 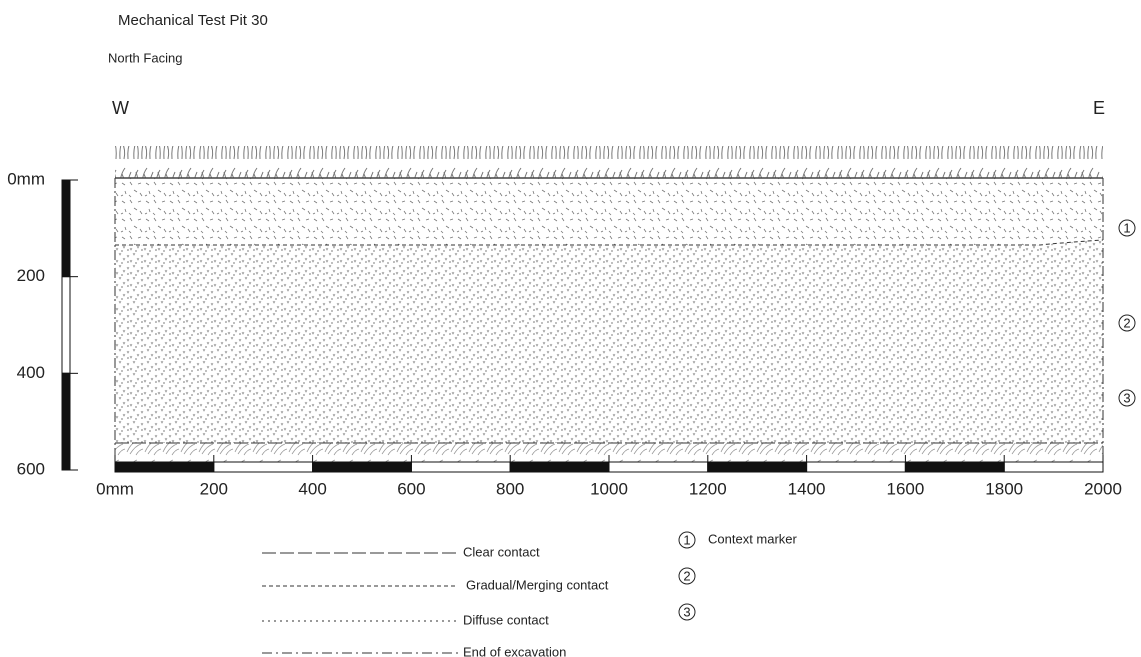 What do you see at coordinates (609, 476) in the screenshot?
I see `horizontal-scale: 0mm 200 400 600 800 1000 1200 1400 1600 1800 2000` at bounding box center [609, 476].